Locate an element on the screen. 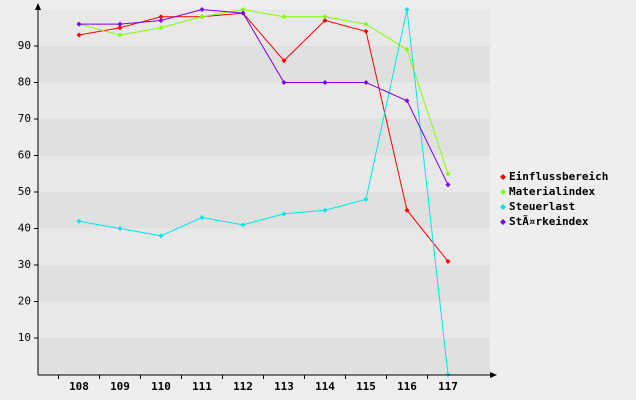  y-tick-label: 60 is located at coordinates (24, 155).